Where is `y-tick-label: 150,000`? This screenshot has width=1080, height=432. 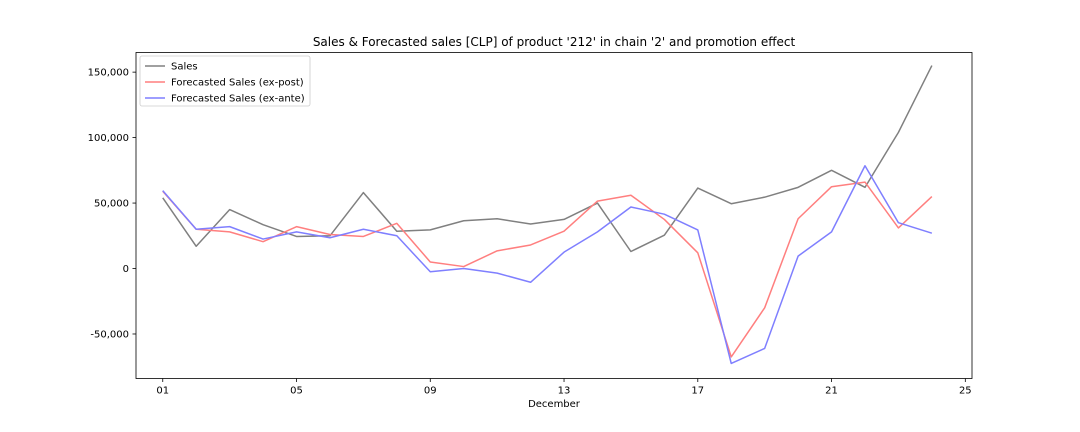 y-tick-label: 150,000 is located at coordinates (108, 73).